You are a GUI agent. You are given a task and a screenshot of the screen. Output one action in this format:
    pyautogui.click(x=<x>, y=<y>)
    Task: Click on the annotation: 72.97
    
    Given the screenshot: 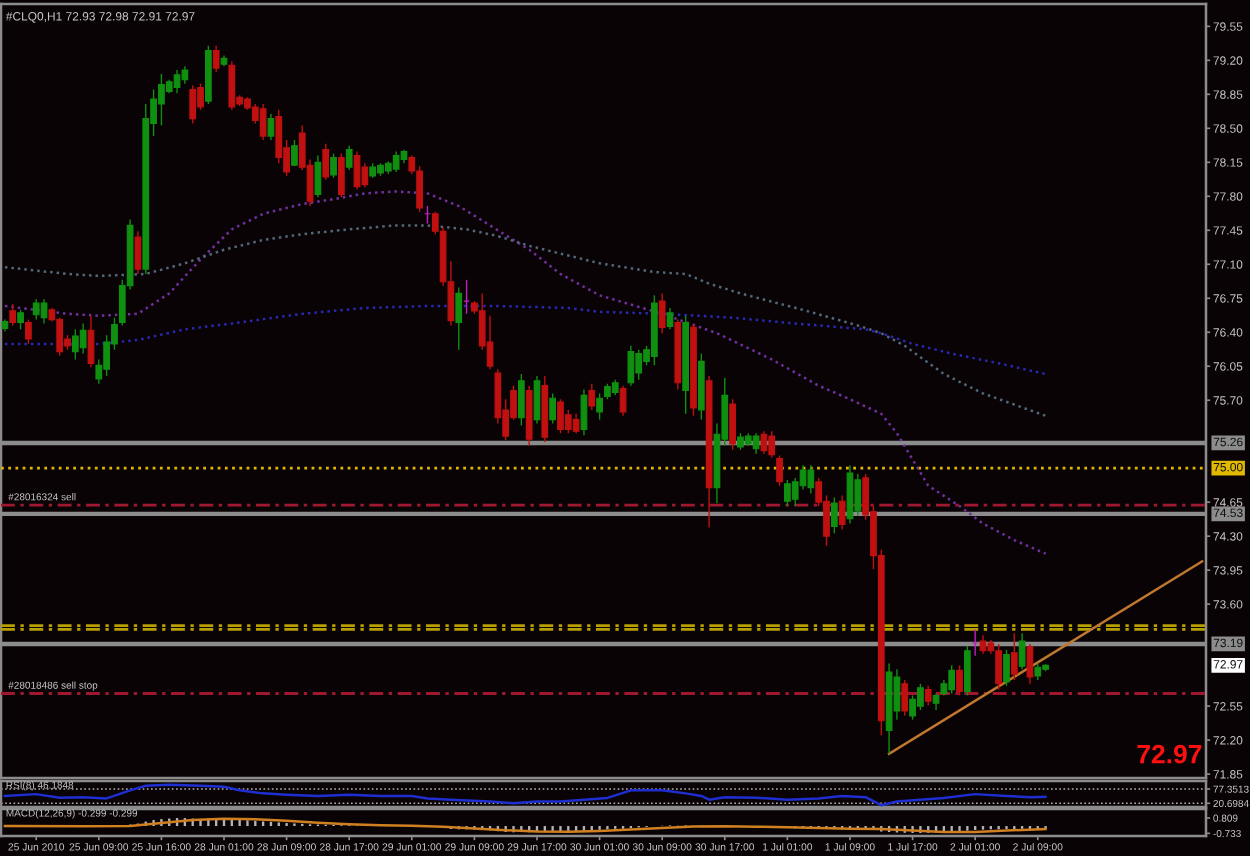 What is the action you would take?
    pyautogui.click(x=1169, y=754)
    